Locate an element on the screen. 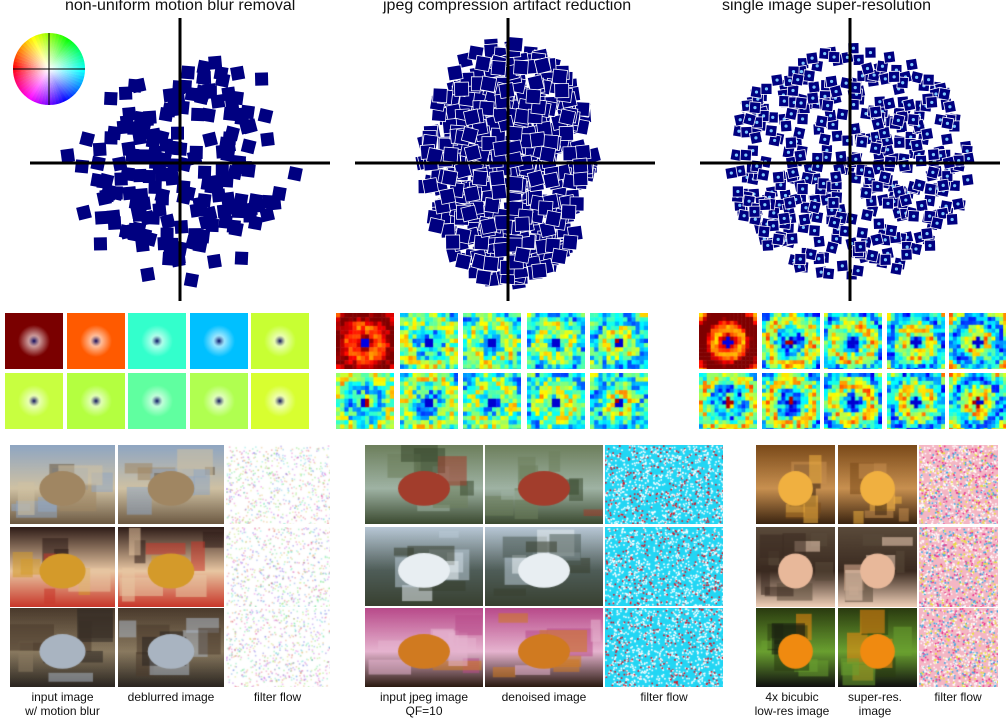 This screenshot has width=1006, height=720. panel-title-jpeg: jpeg compression artifact reduction is located at coordinates (507, 7).